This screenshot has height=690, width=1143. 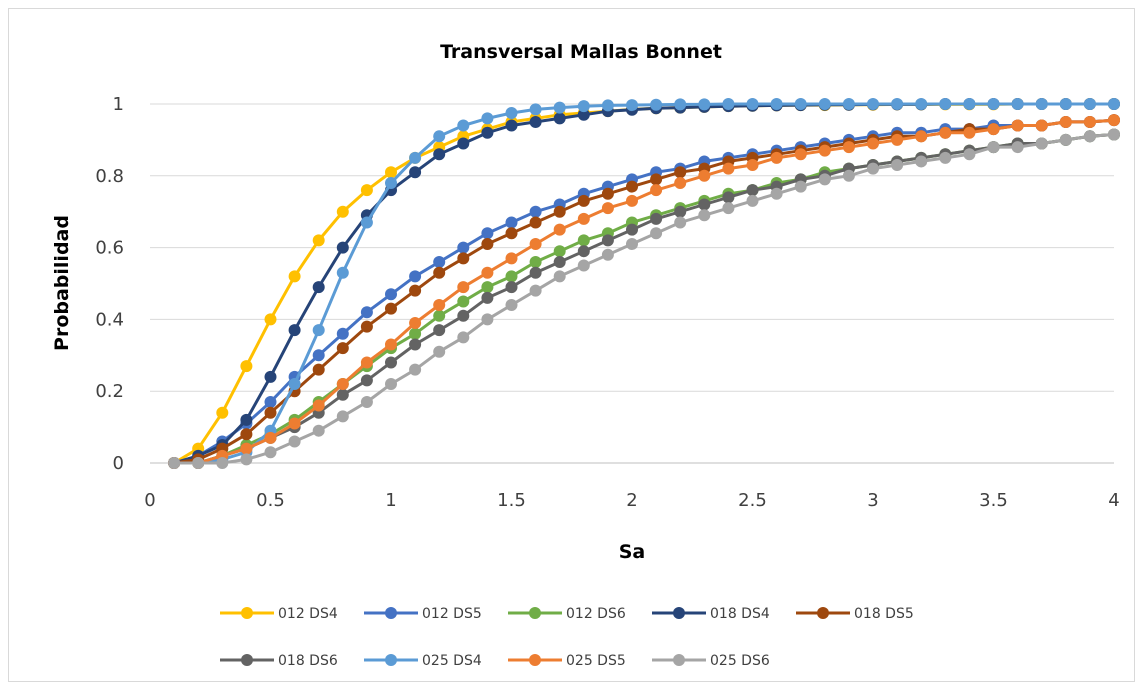 I want to click on y-tick-label: 0.6, so click(x=109, y=248).